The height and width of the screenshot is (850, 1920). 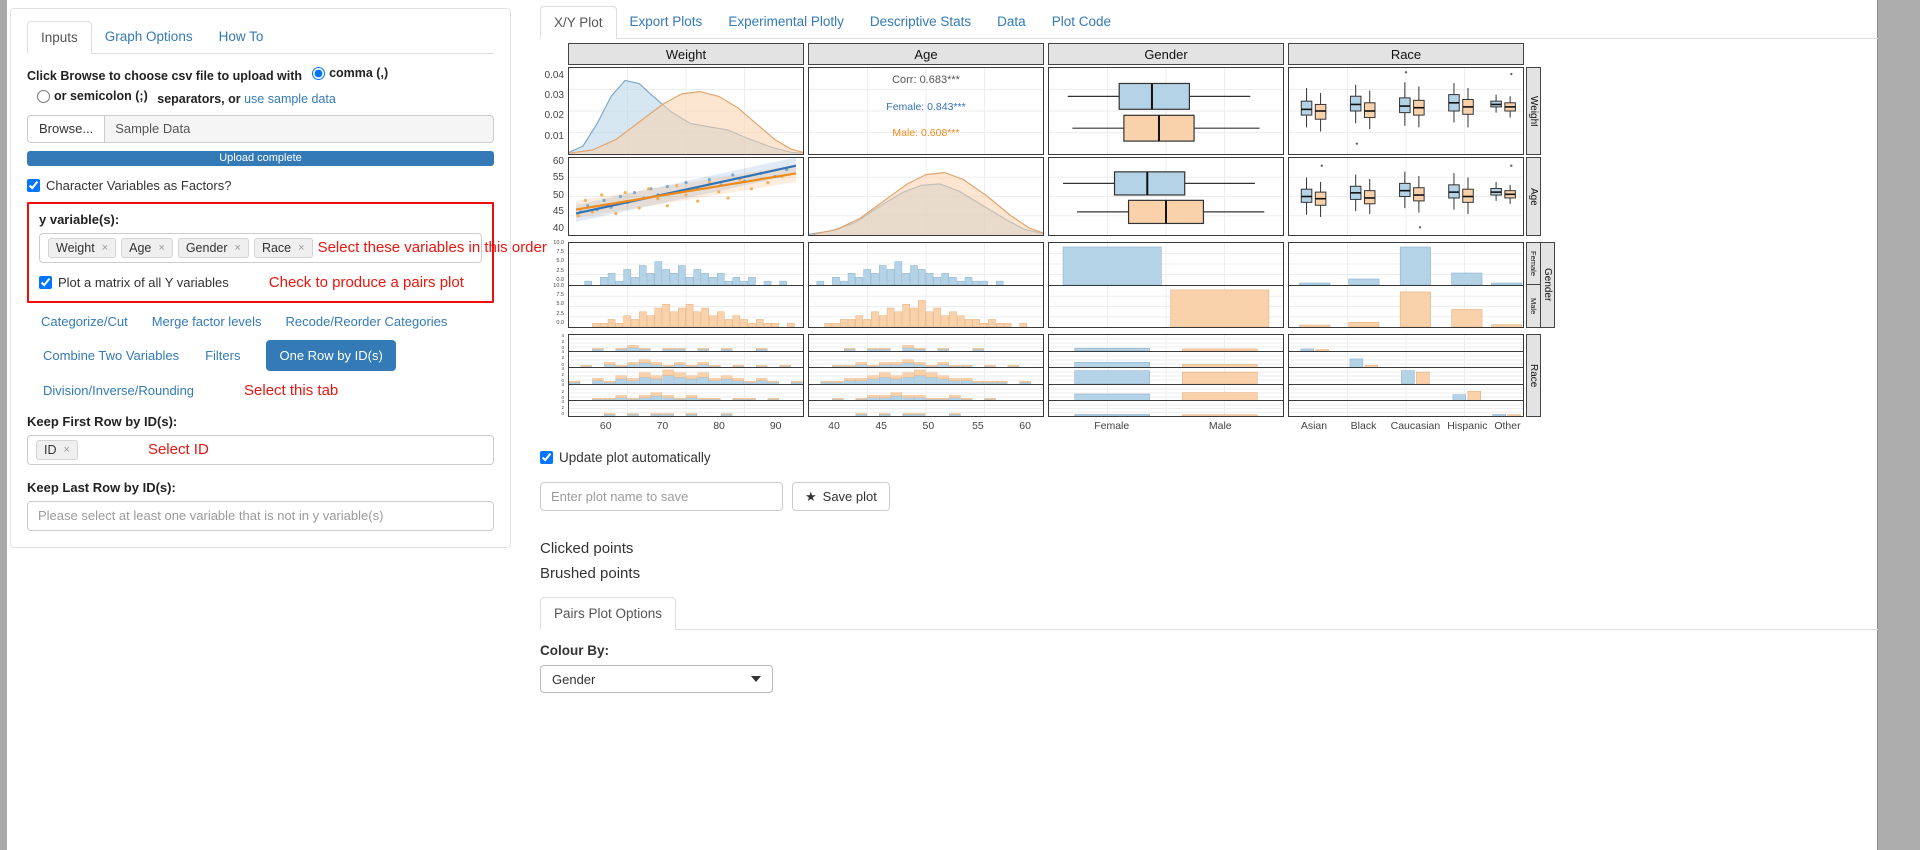 I want to click on facet-label-female: Female, so click(x=1533, y=263).